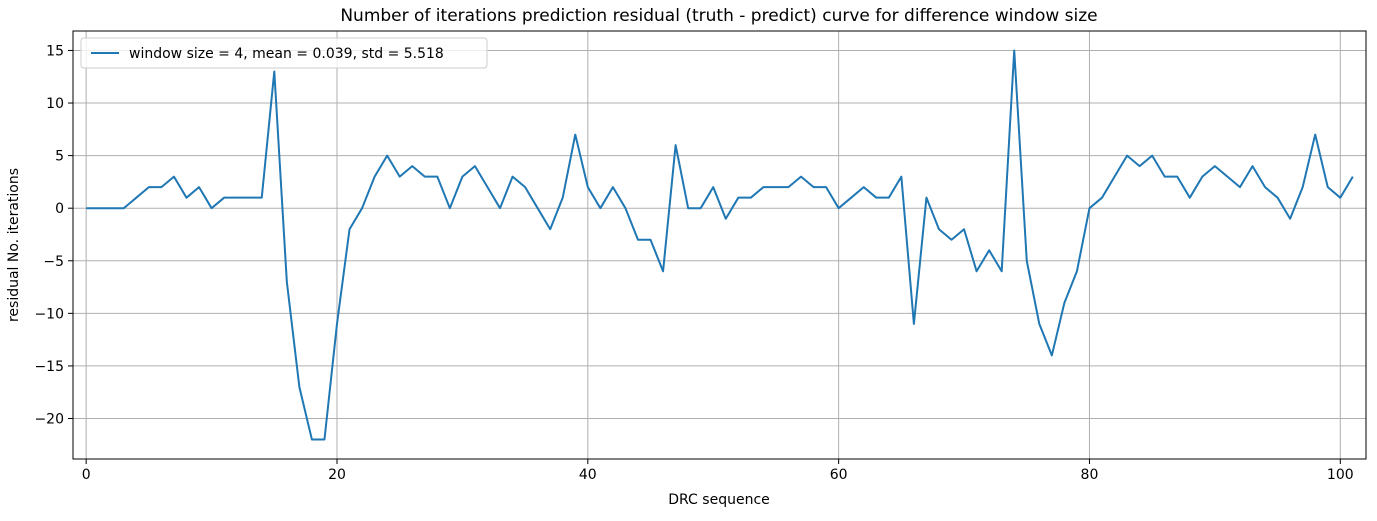 The width and height of the screenshot is (1377, 521). I want to click on y-tick-label: −5, so click(53, 262).